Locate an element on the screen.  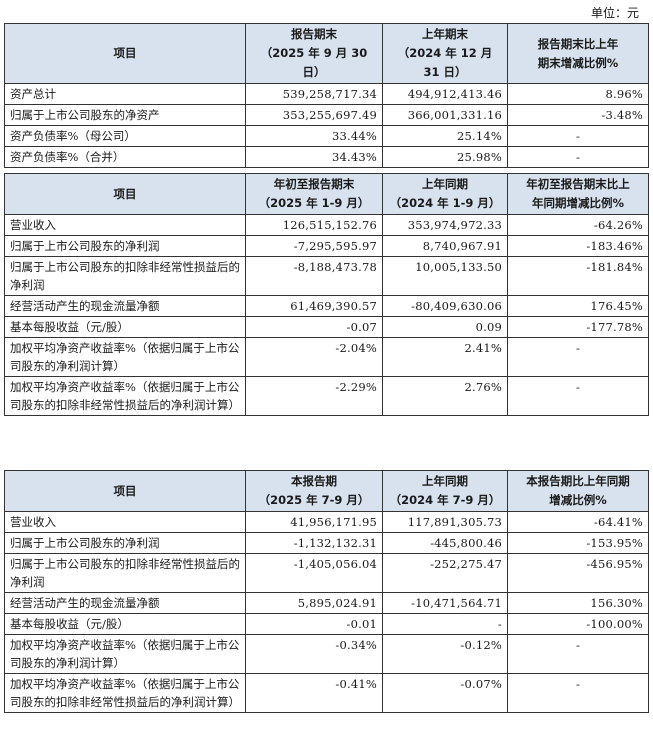
header-line1: 年初至报告期末 is located at coordinates (314, 184).